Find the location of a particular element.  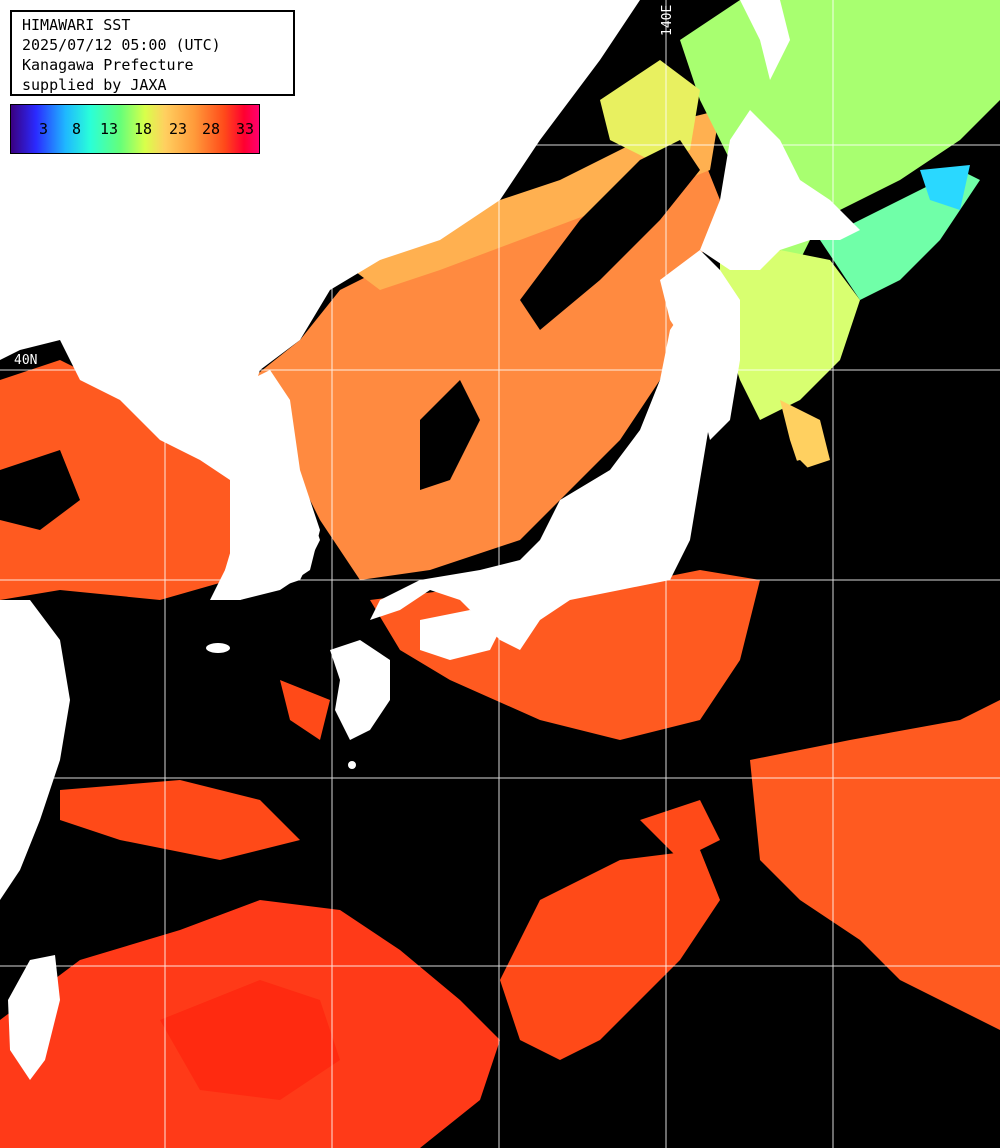

lat-label-30n: 30N is located at coordinates (32, 768).